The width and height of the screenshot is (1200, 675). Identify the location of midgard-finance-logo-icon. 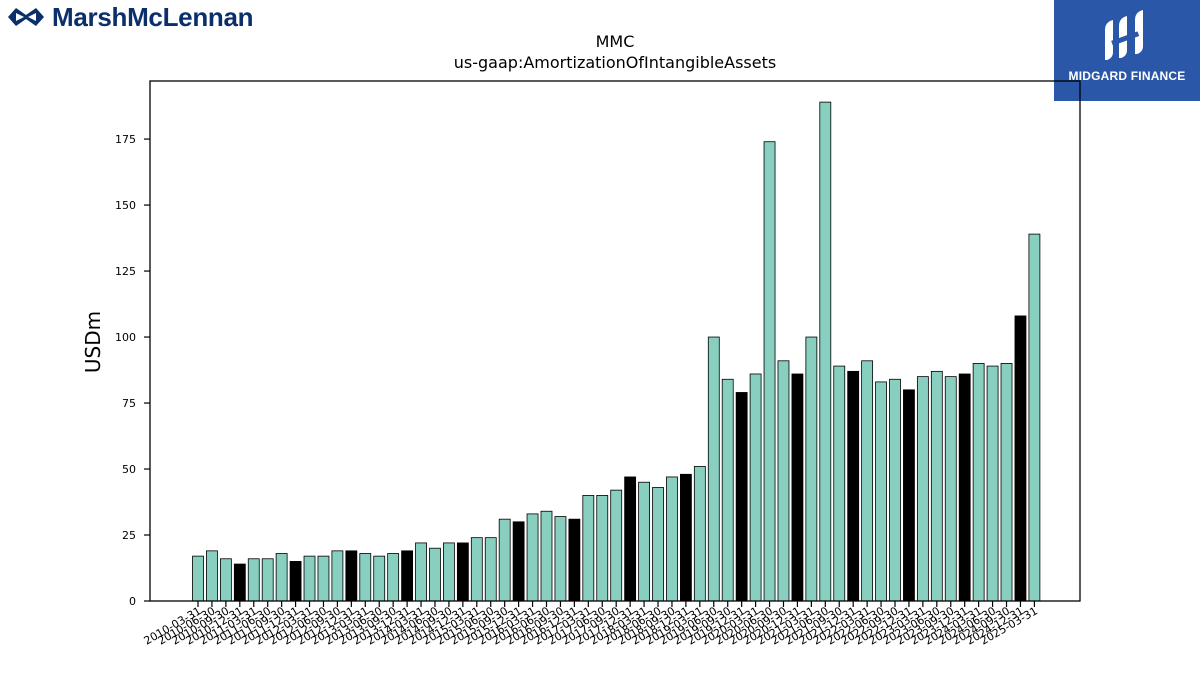
(1124, 35).